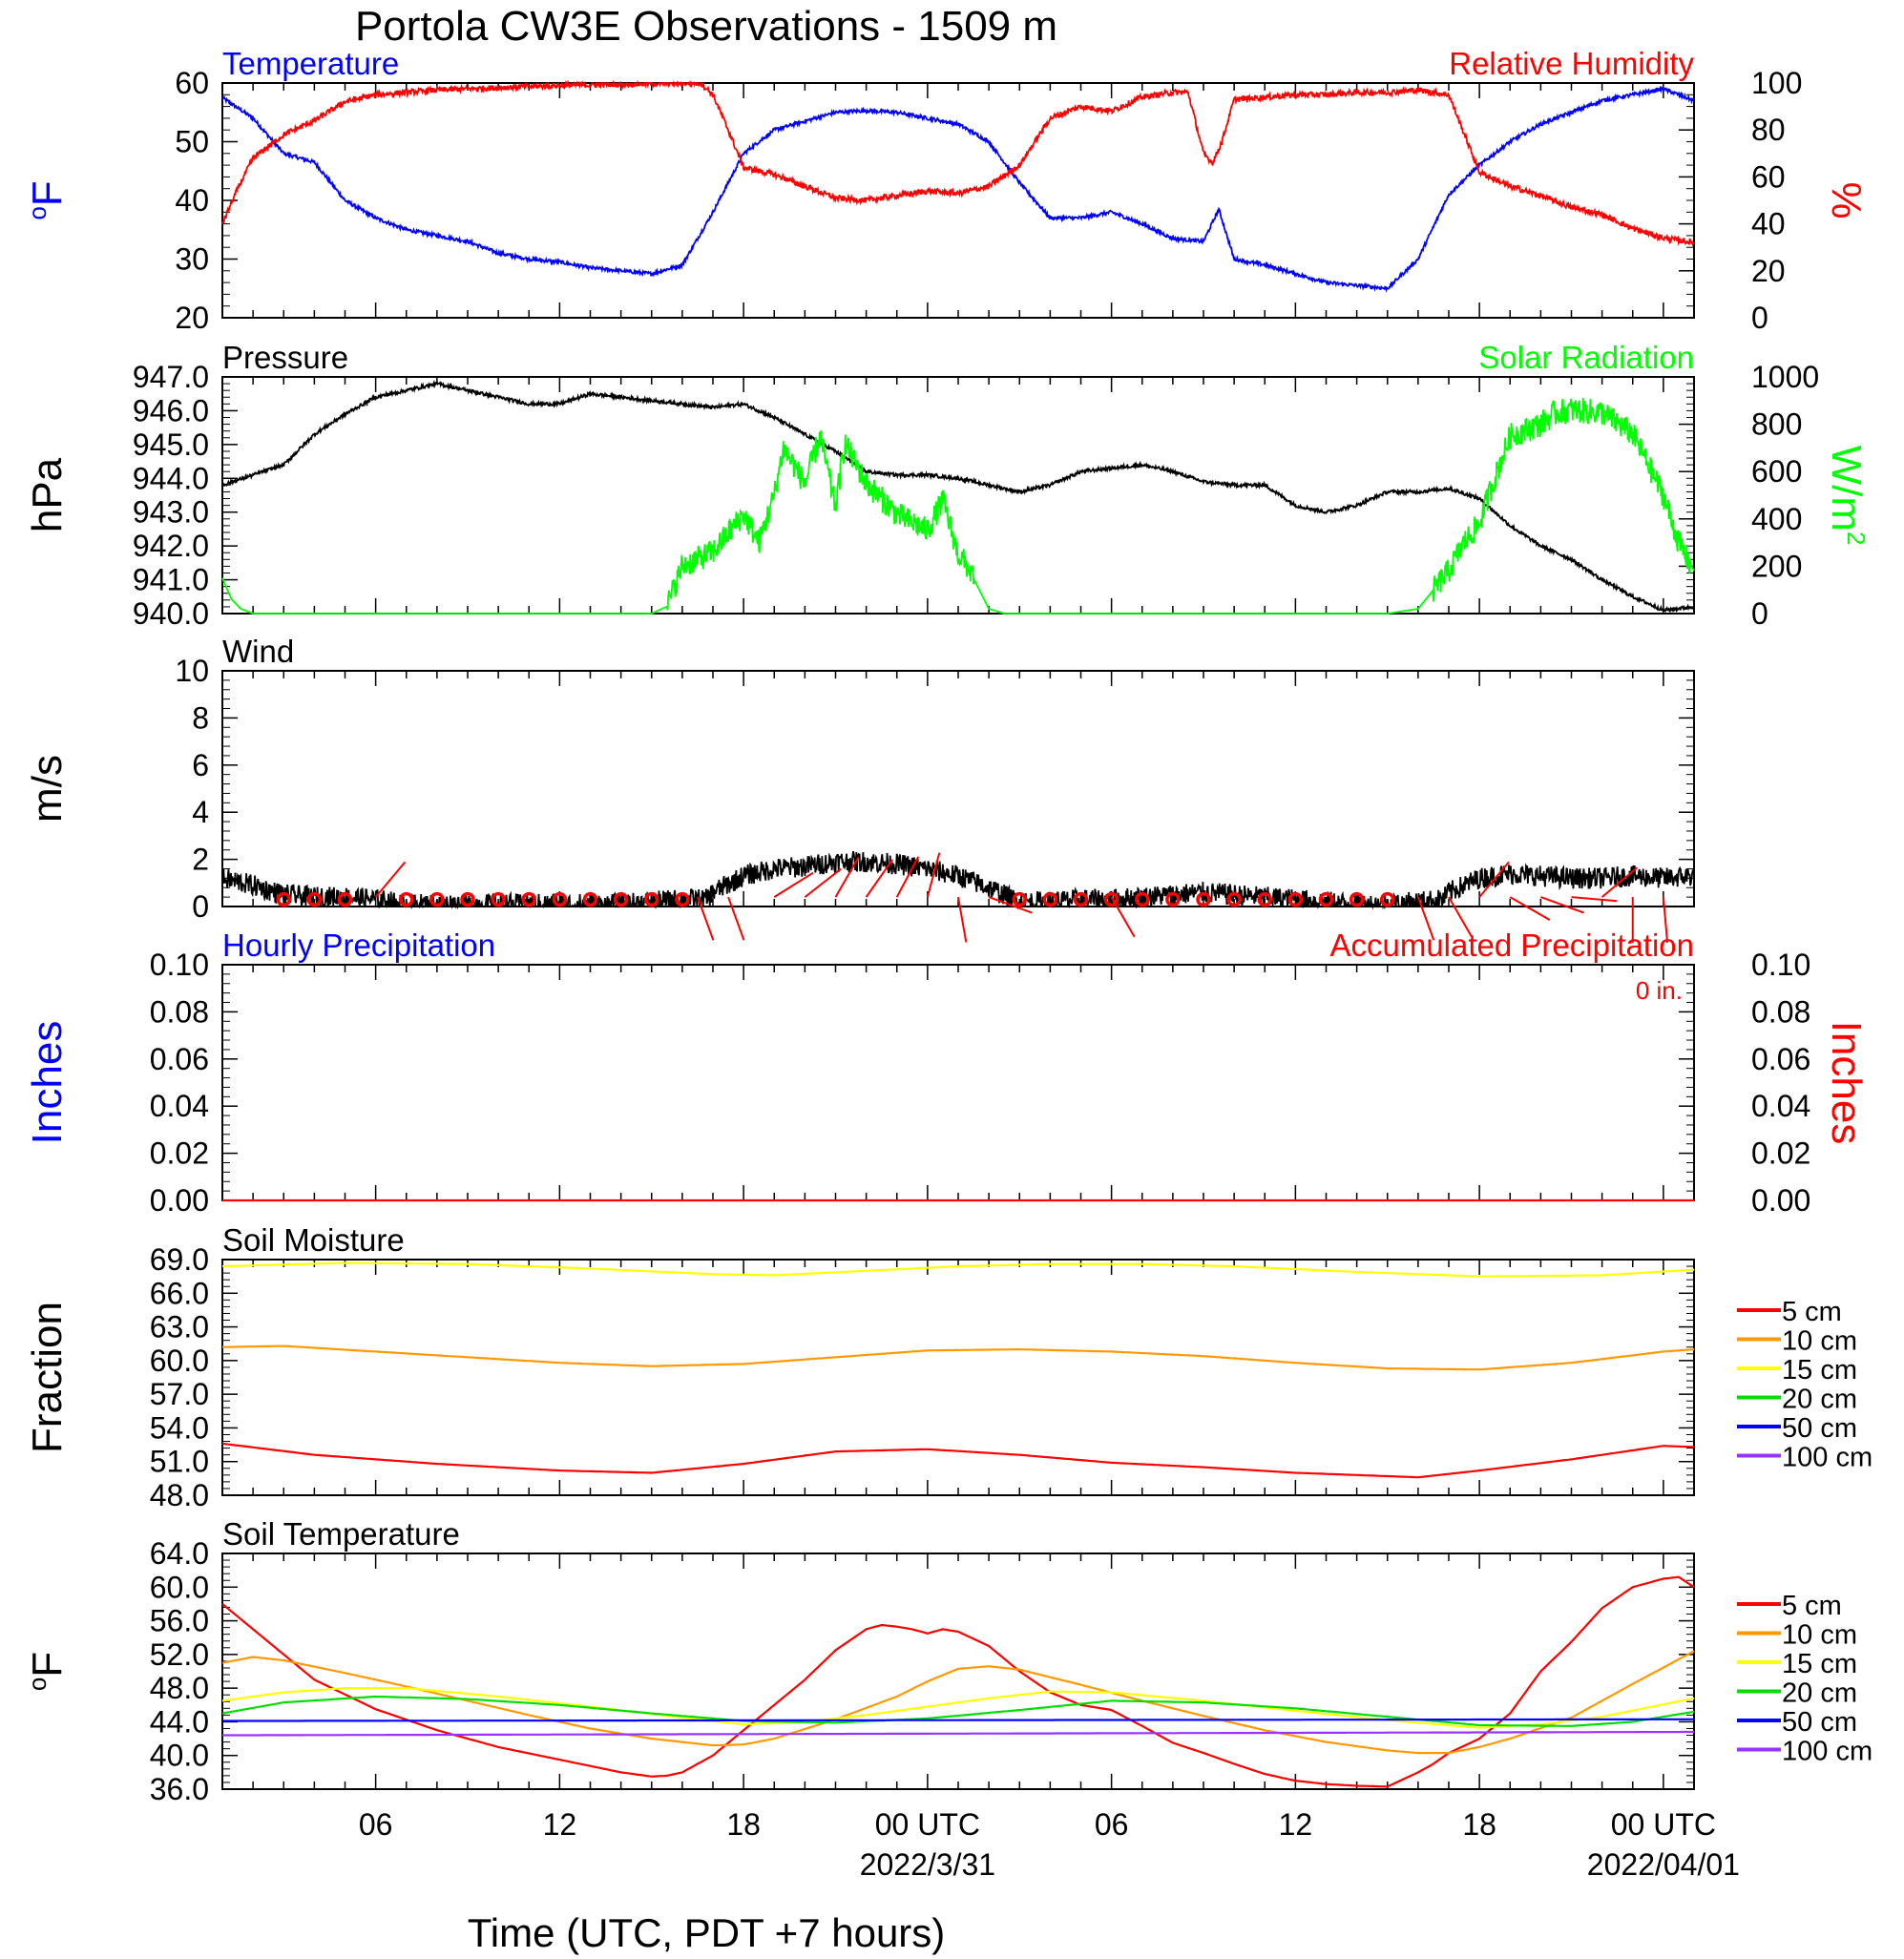  I want to click on y-tick-label: 40, so click(192, 200).